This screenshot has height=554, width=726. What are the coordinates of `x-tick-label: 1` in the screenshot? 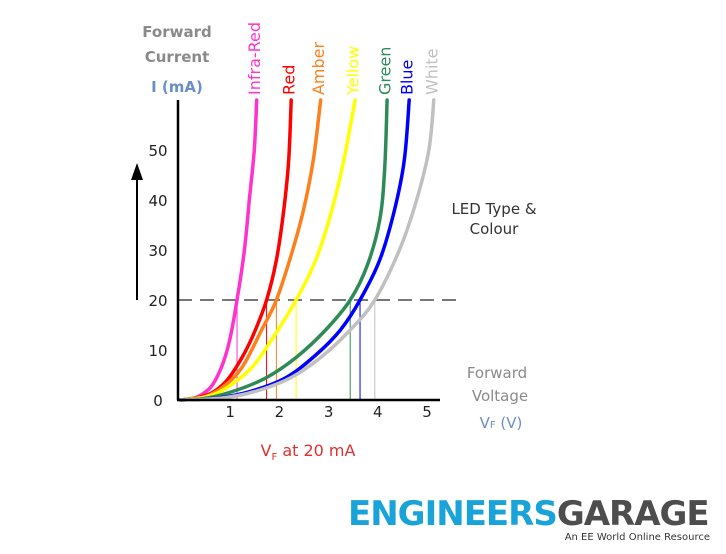 It's located at (230, 412).